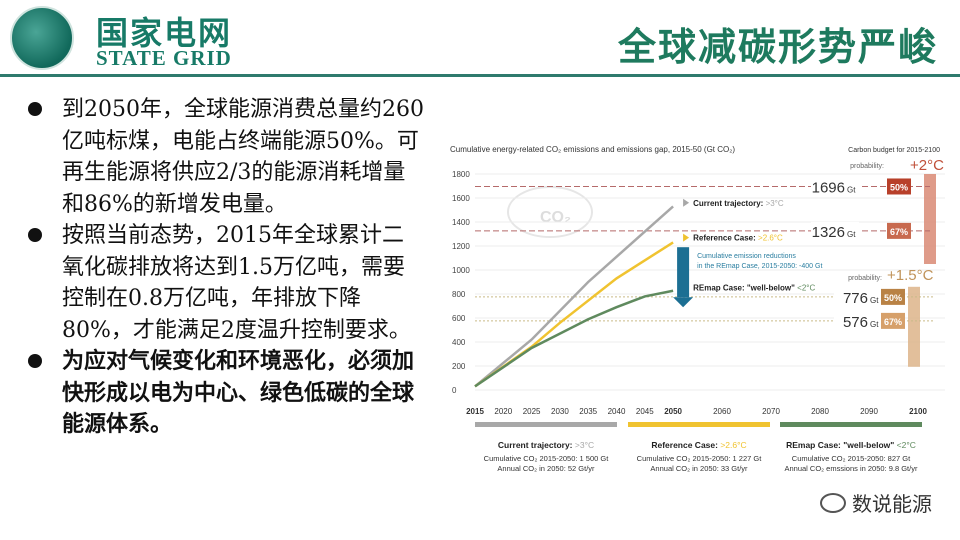 The image size is (960, 540). Describe the element at coordinates (673, 411) in the screenshot. I see `x-tick-label: 2050` at that location.